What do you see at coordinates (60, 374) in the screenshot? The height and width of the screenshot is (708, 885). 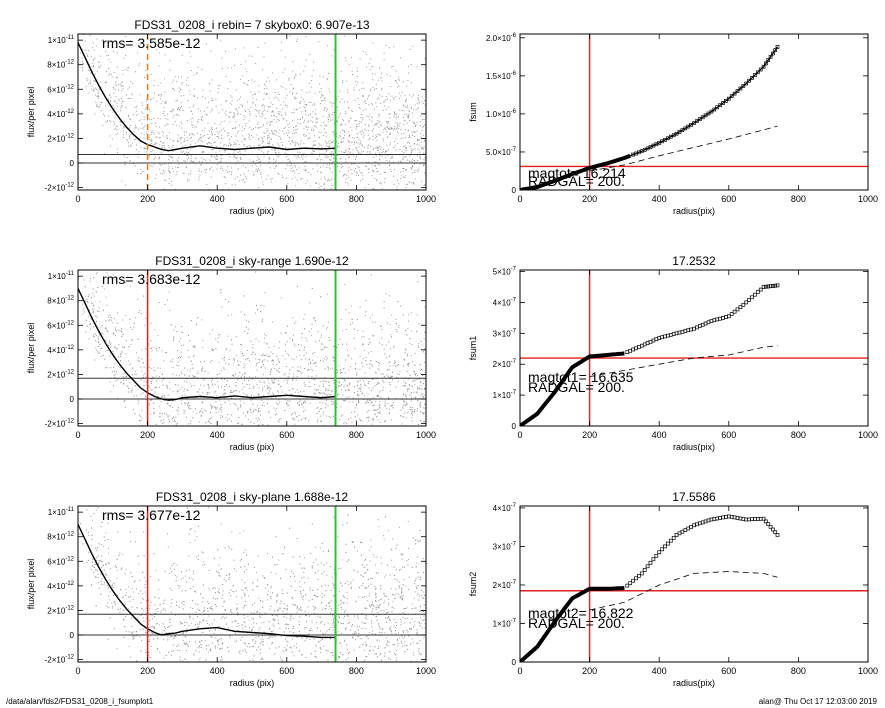 I see `y-tick-label: 2×10⁻¹²` at bounding box center [60, 374].